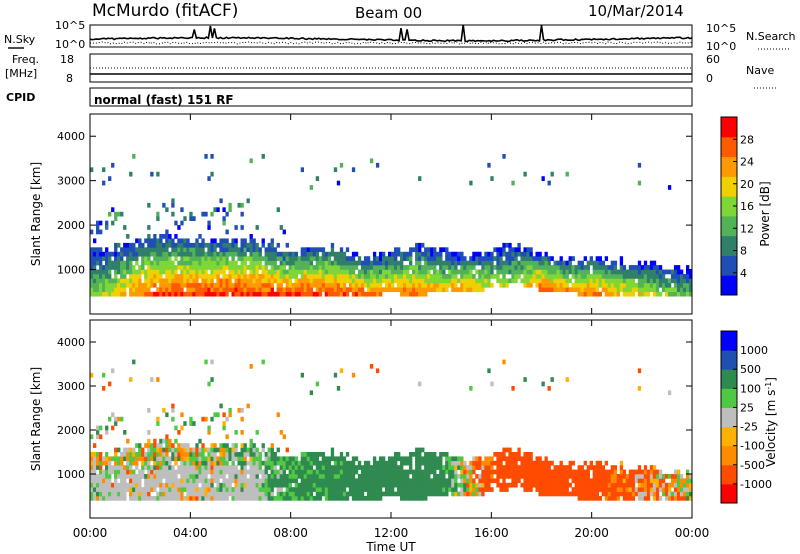 This screenshot has height=554, width=800. Describe the element at coordinates (721, 46) in the screenshot. I see `noise-right-tick-bottom: 10^0` at that location.